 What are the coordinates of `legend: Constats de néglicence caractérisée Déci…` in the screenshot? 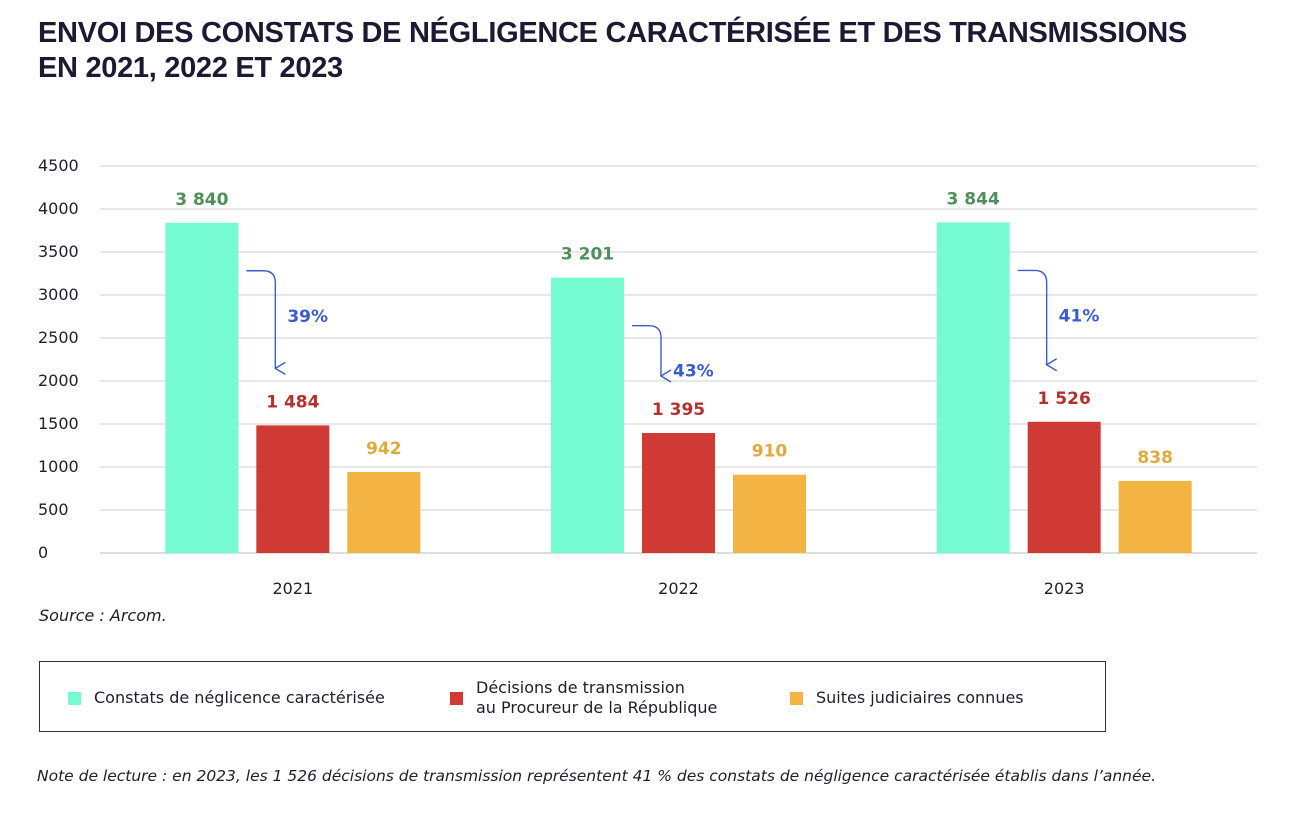 It's located at (572, 696).